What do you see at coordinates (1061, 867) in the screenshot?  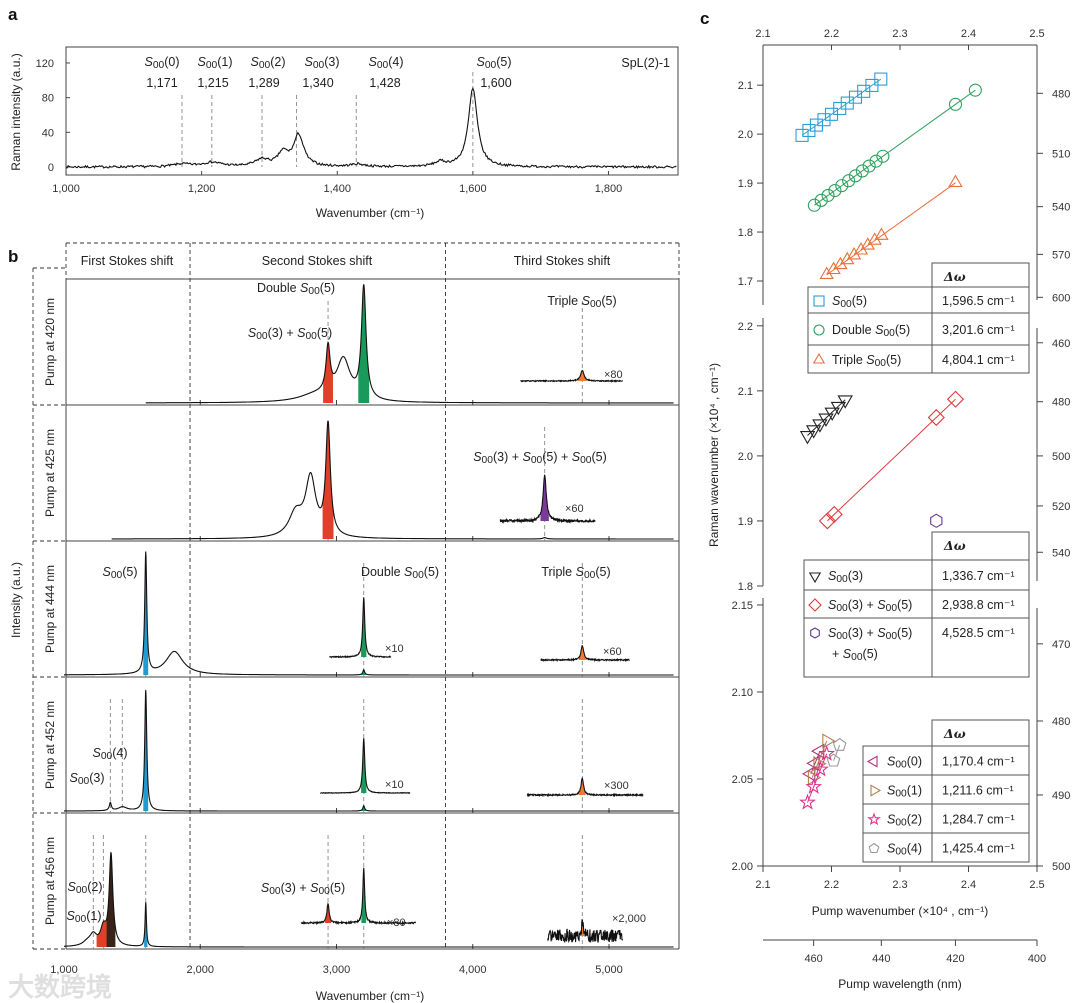 I see `right-tick-label: 500` at bounding box center [1061, 867].